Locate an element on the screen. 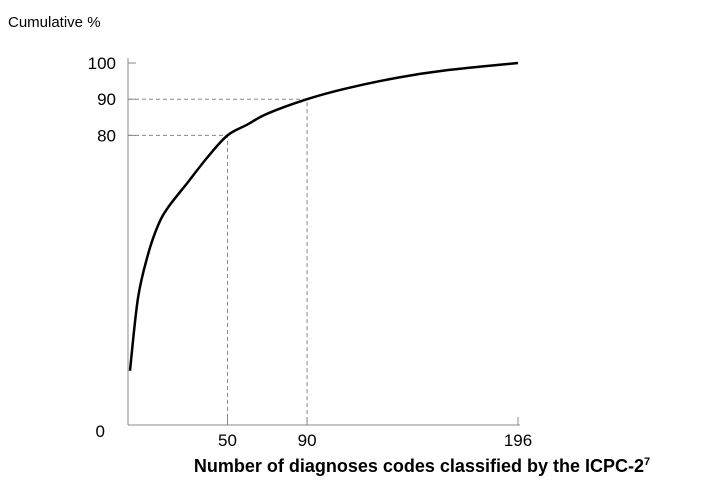  y-tick-label: 80 is located at coordinates (106, 135).